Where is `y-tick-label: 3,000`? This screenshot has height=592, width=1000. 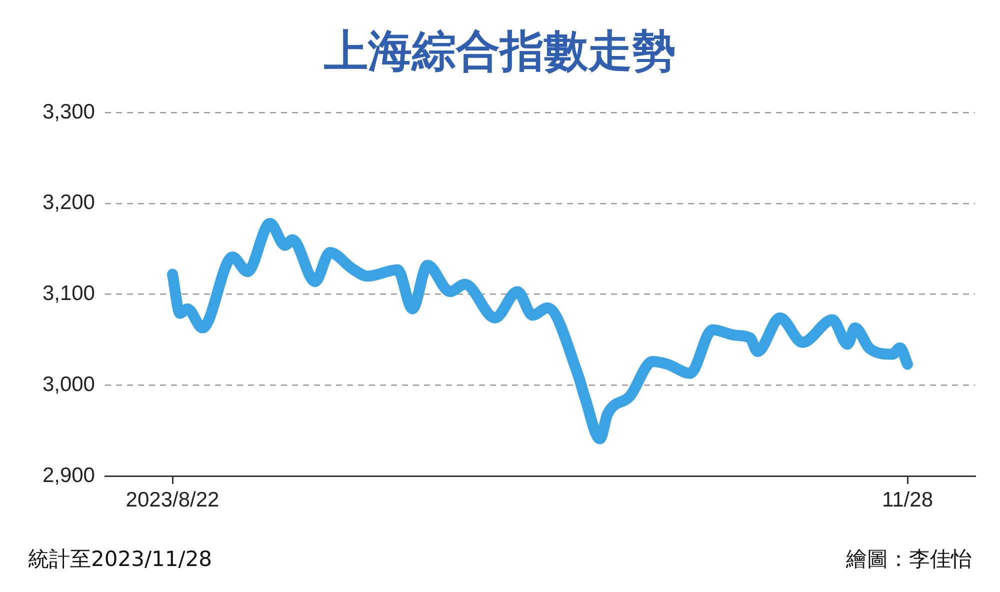
y-tick-label: 3,000 is located at coordinates (68, 384).